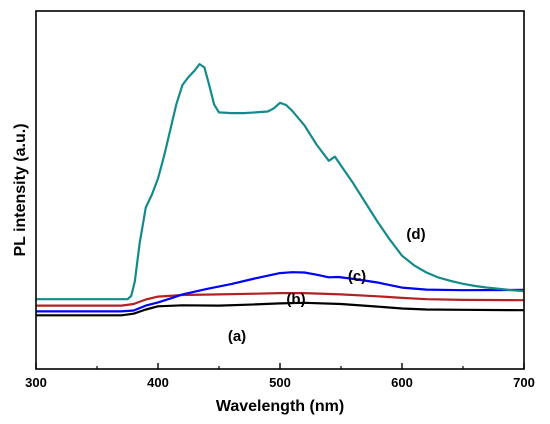 The image size is (550, 424). Describe the element at coordinates (20, 189) in the screenshot. I see `y-axis-title: PL intensity (a.u.)` at that location.